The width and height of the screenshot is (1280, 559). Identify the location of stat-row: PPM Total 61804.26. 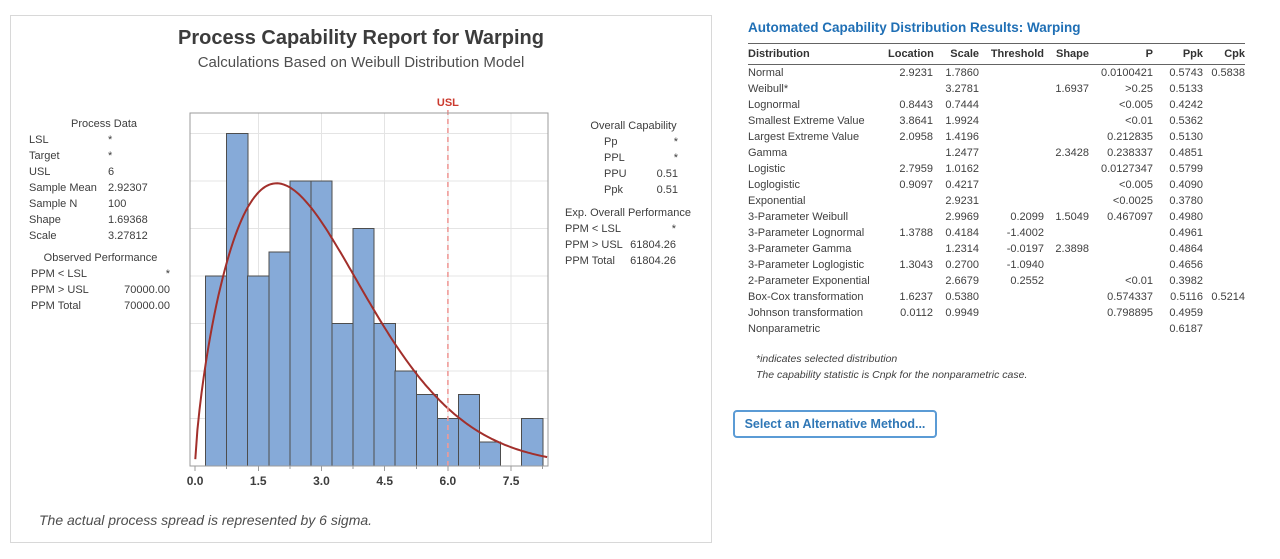
(620, 261).